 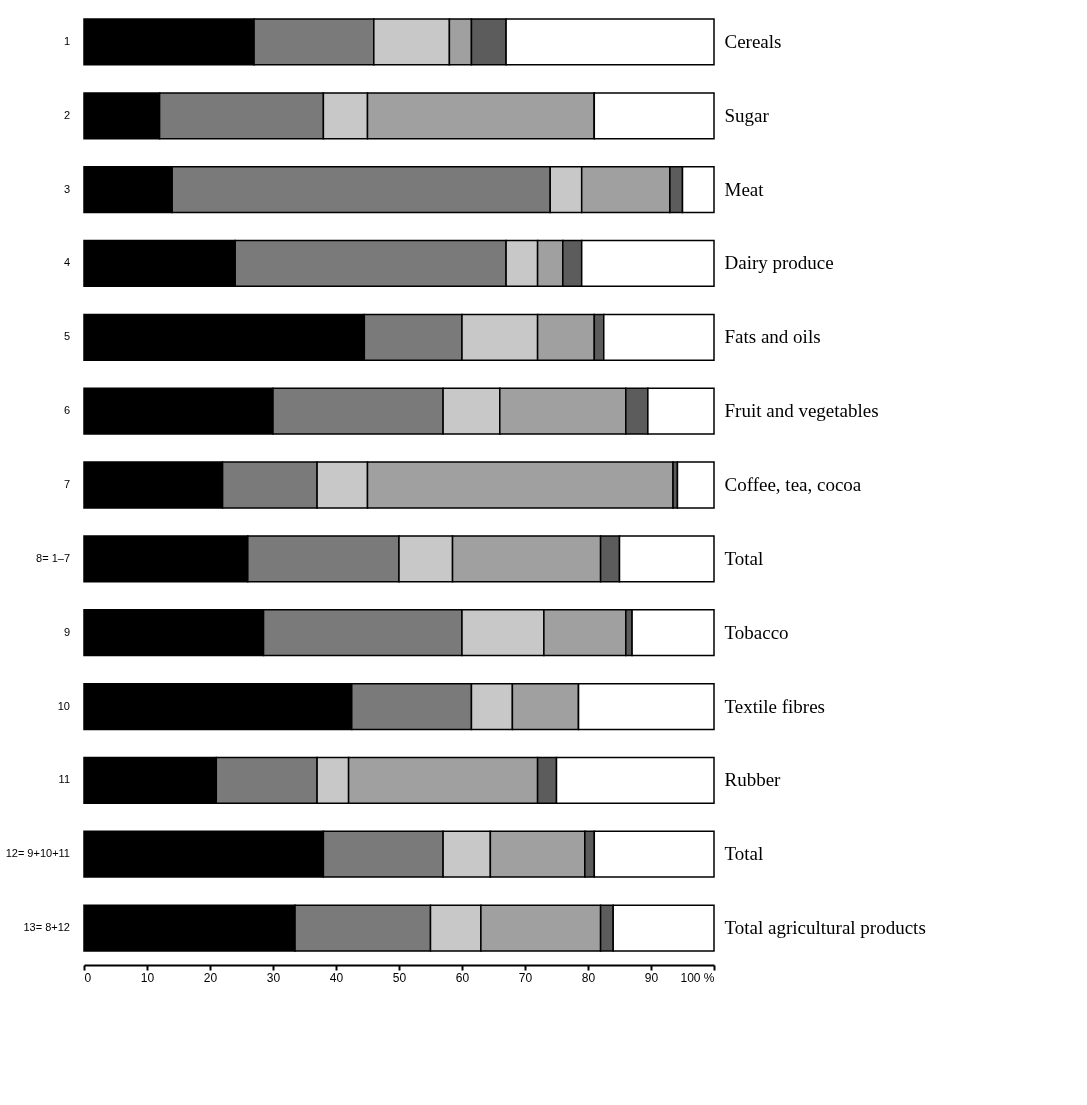 What do you see at coordinates (53, 557) in the screenshot?
I see `text: 8= 1–7` at bounding box center [53, 557].